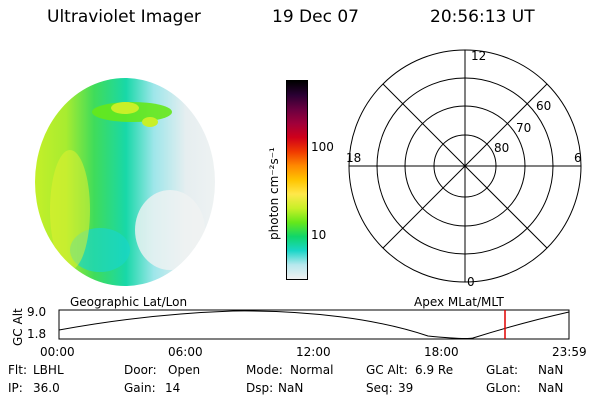 The image size is (600, 400). What do you see at coordinates (37, 334) in the screenshot?
I see `orbit-ytick-1.8: 1.8` at bounding box center [37, 334].